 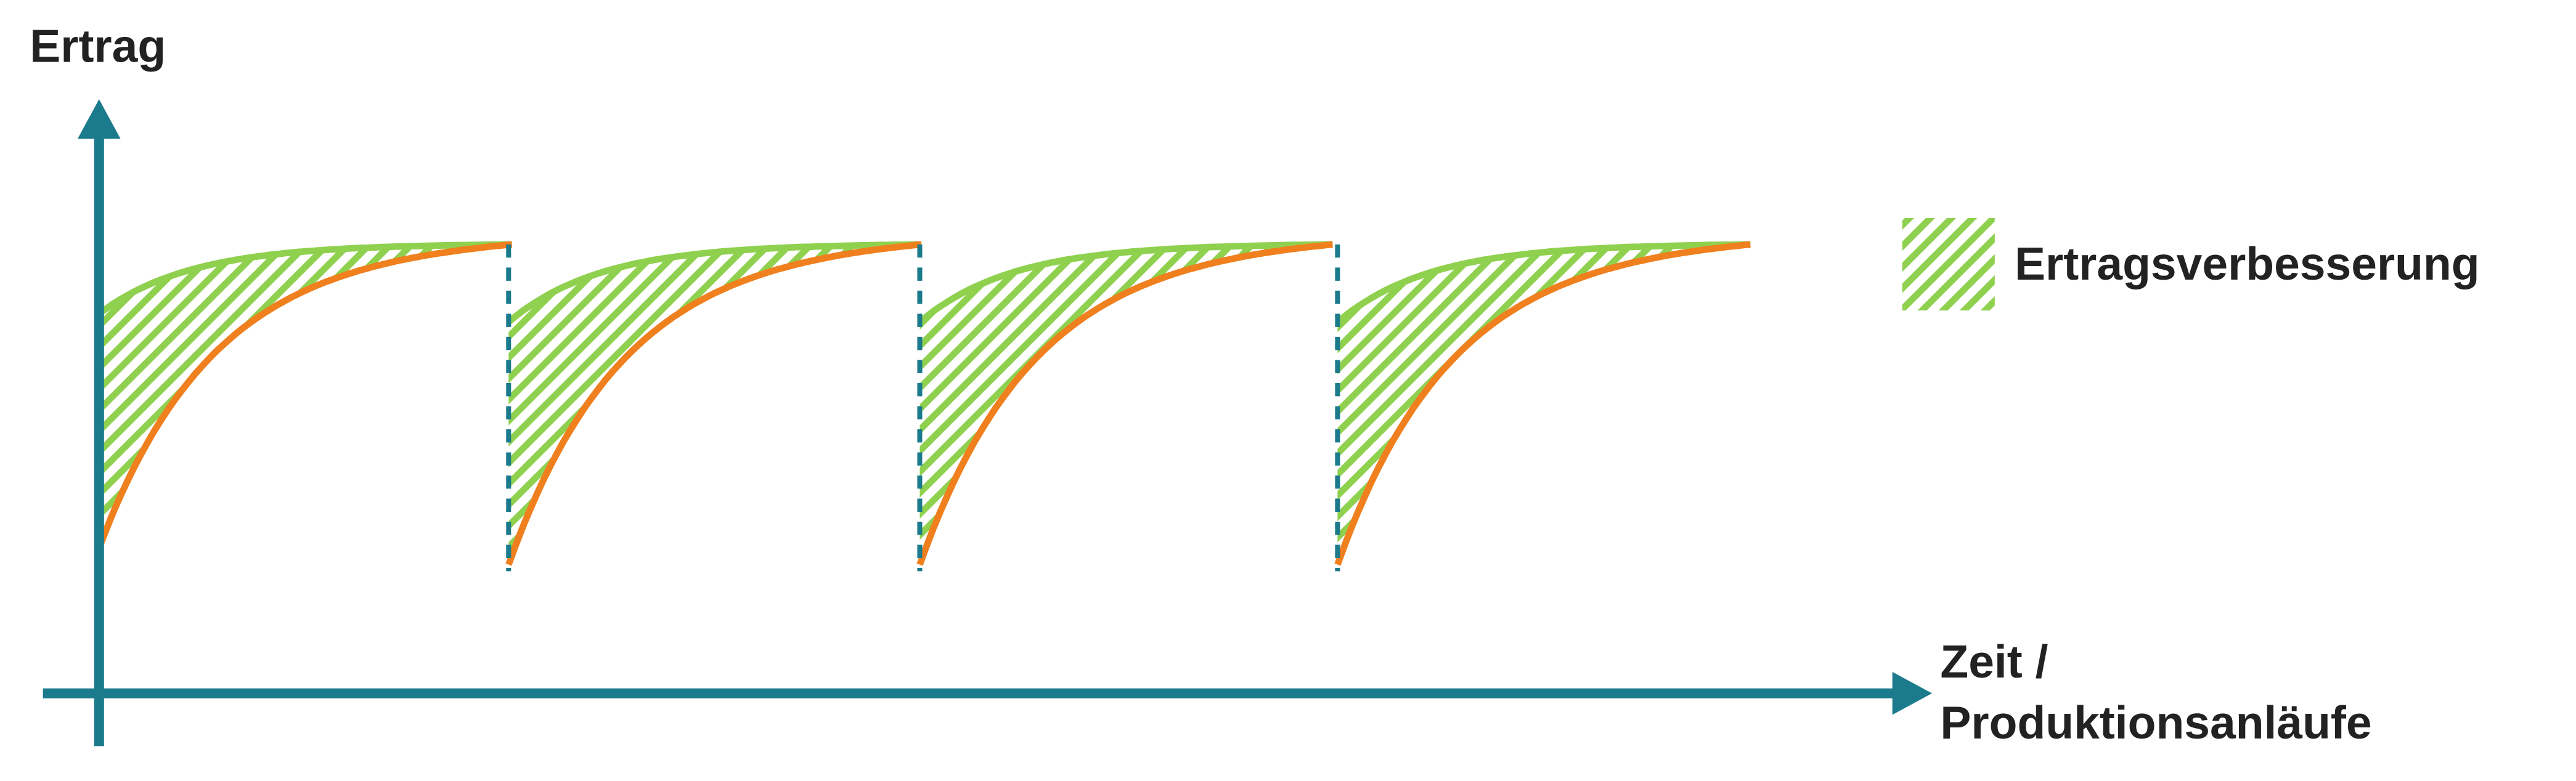 What do you see at coordinates (1994, 661) in the screenshot?
I see `x-axis-label: Zeit /` at bounding box center [1994, 661].